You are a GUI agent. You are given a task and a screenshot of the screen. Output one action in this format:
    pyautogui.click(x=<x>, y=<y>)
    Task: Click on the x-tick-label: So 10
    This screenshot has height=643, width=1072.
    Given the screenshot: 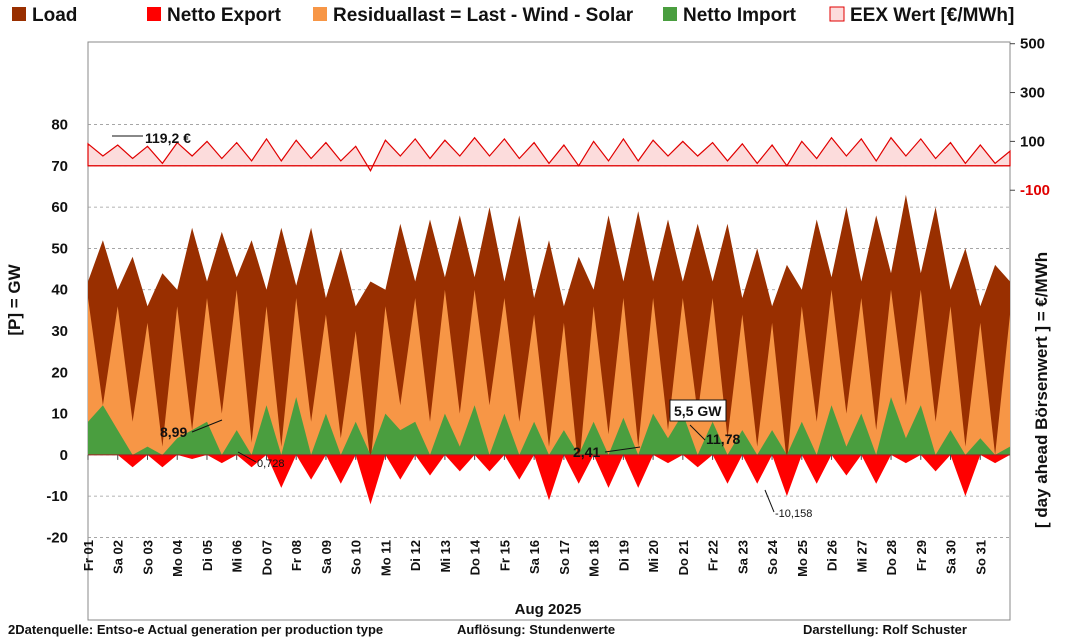 What is the action you would take?
    pyautogui.click(x=356, y=557)
    